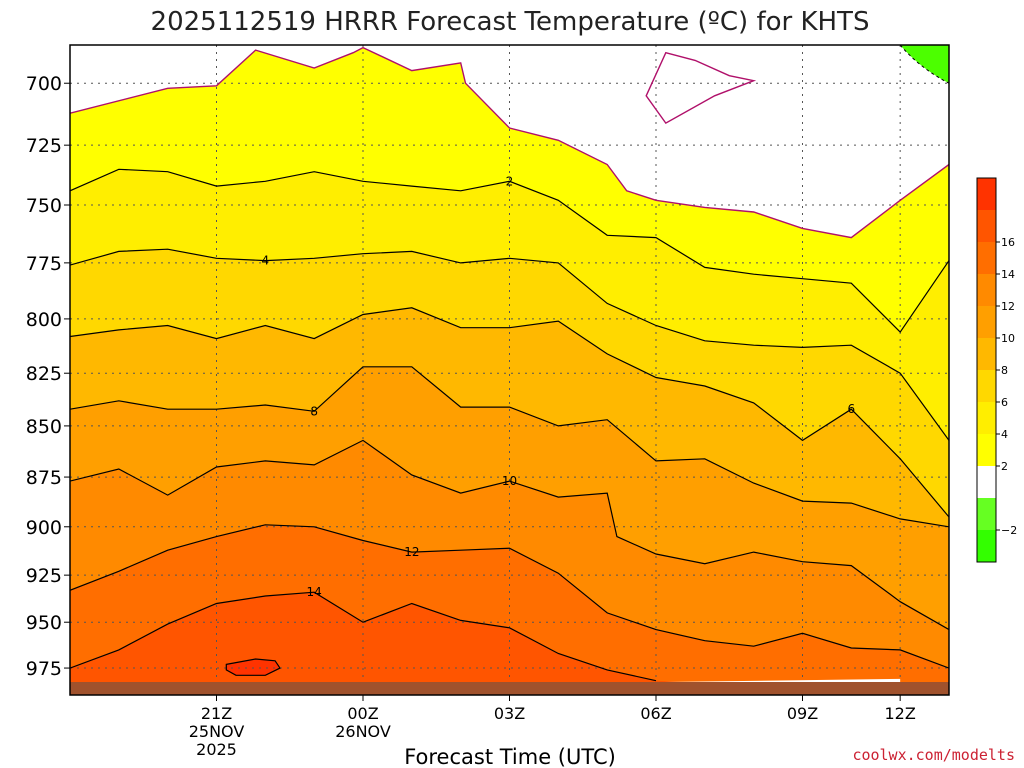  Describe the element at coordinates (1008, 306) in the screenshot. I see `colorbar-label-12: 12` at that location.